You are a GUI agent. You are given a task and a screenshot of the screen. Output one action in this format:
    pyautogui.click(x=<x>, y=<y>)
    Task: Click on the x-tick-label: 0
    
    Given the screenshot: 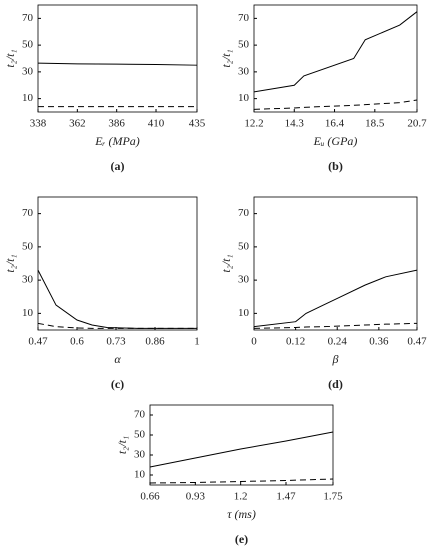 What is the action you would take?
    pyautogui.click(x=254, y=342)
    